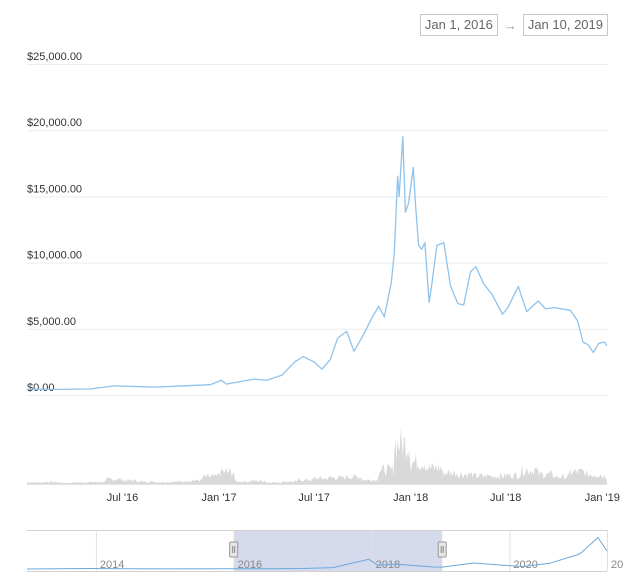 Image resolution: width=641 pixels, height=584 pixels. What do you see at coordinates (602, 498) in the screenshot?
I see `x-tick-label: Jan '19` at bounding box center [602, 498].